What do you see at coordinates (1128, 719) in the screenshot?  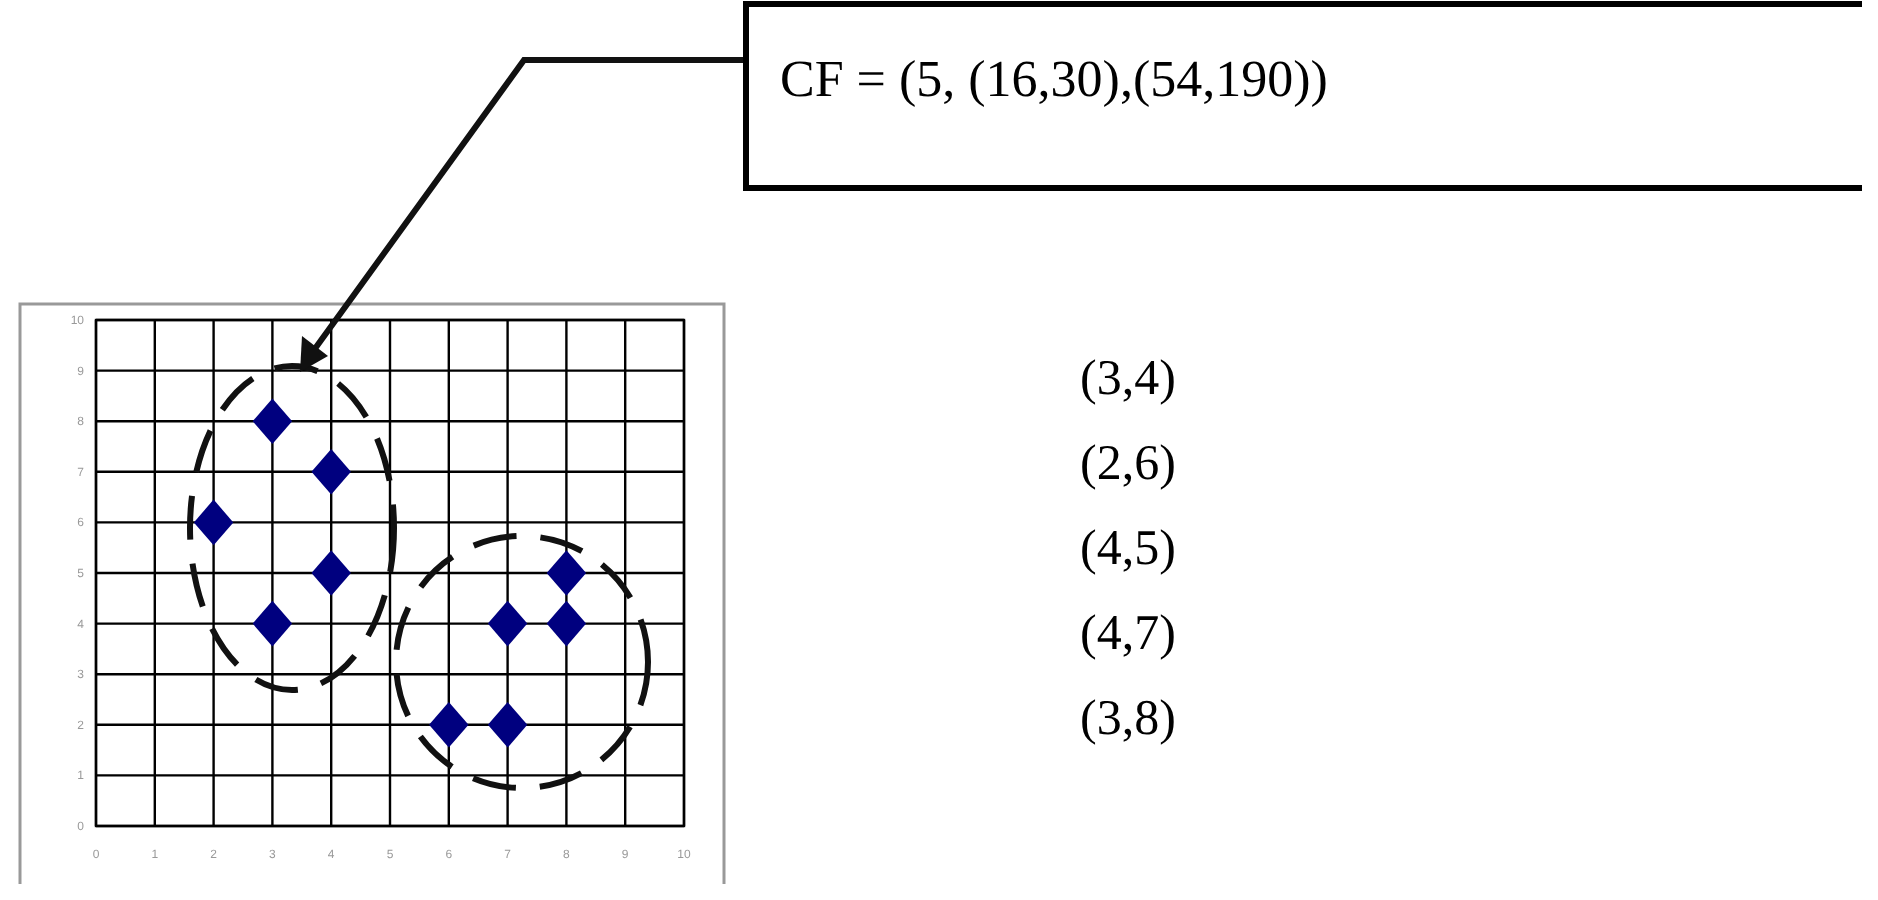 I see `text: (3,8)` at bounding box center [1128, 719].